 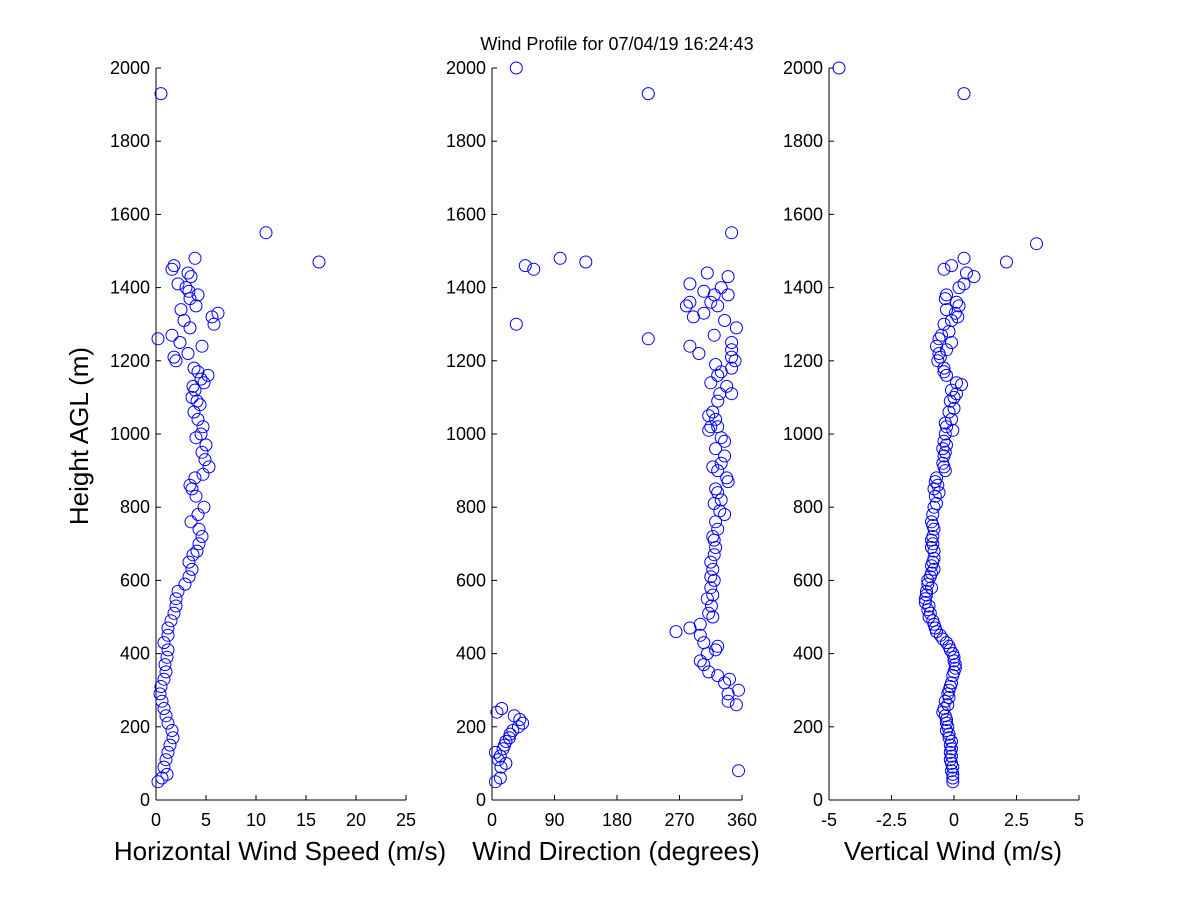 I want to click on x-tick-label-speed: 10, so click(x=256, y=820).